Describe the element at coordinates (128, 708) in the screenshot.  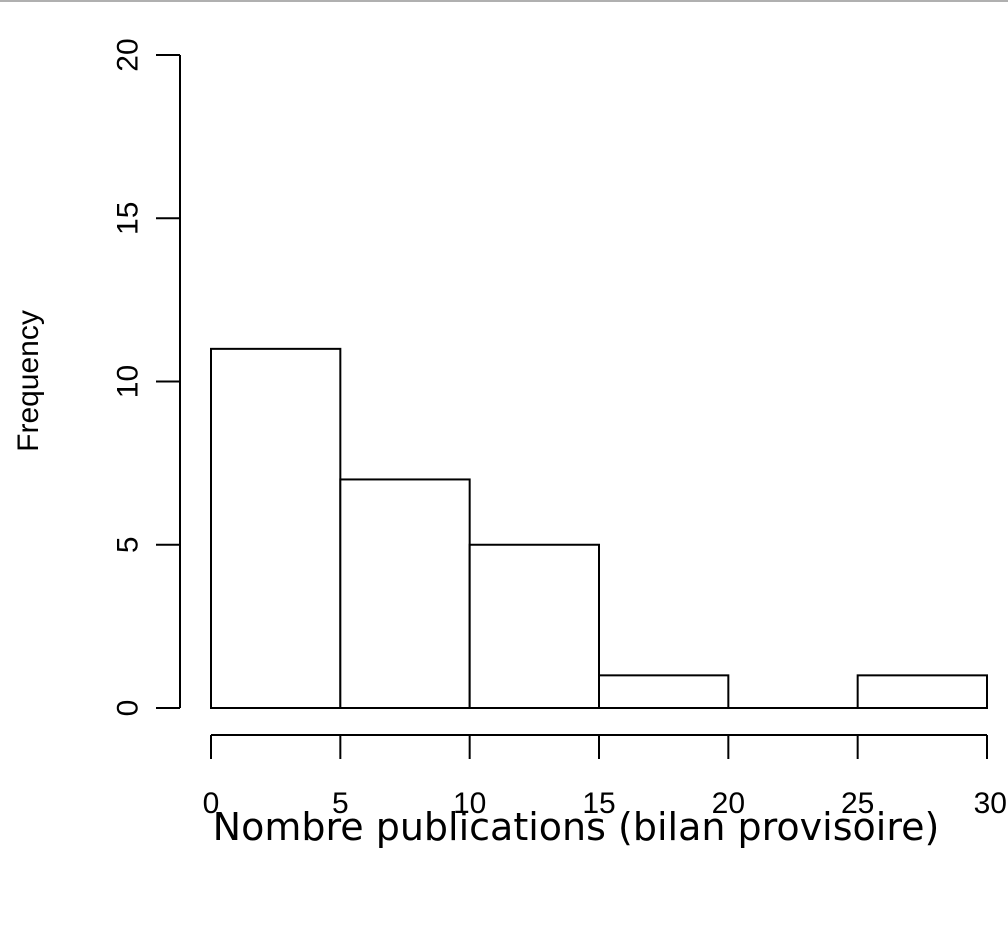
I see `y-tick-label: 0` at that location.